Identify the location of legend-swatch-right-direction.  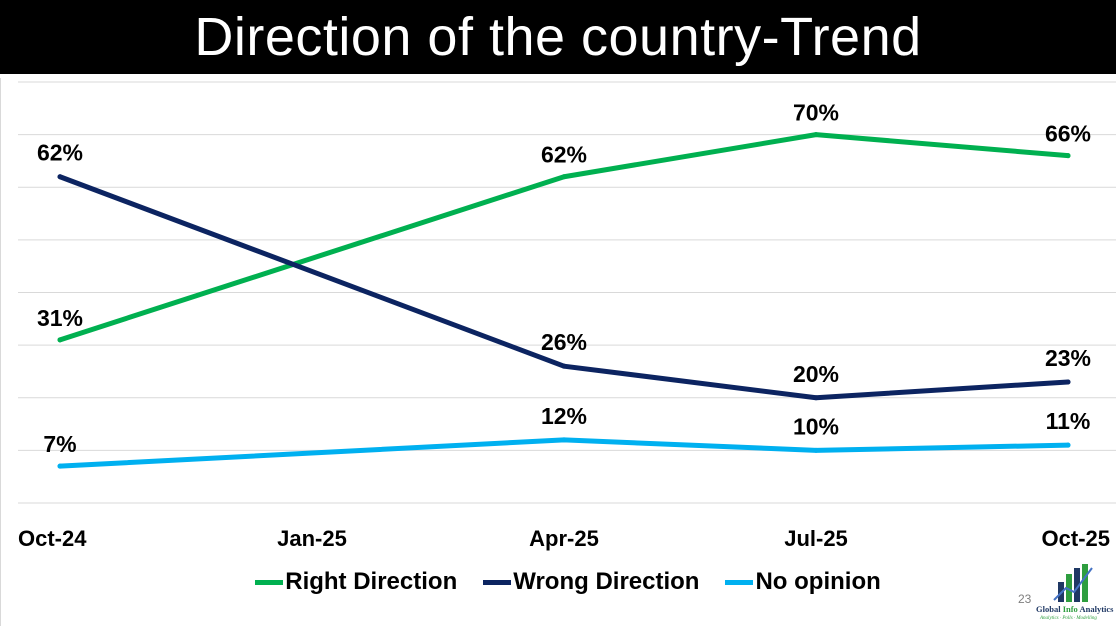
(269, 582).